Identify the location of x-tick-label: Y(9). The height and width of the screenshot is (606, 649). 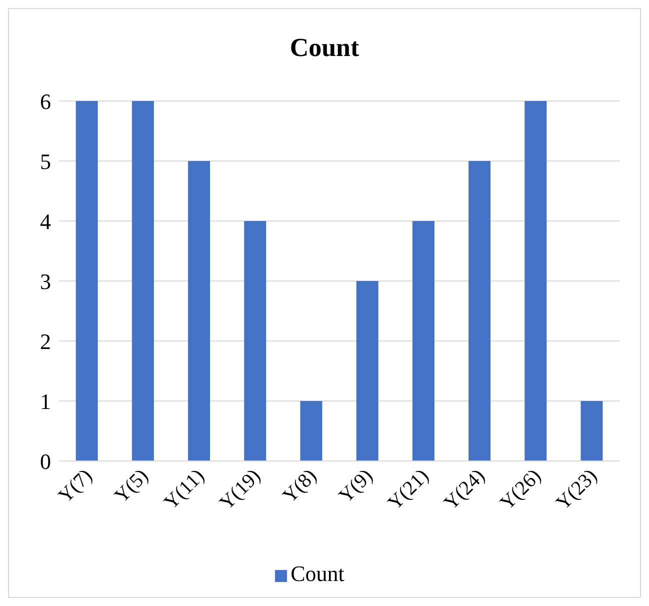
(356, 486).